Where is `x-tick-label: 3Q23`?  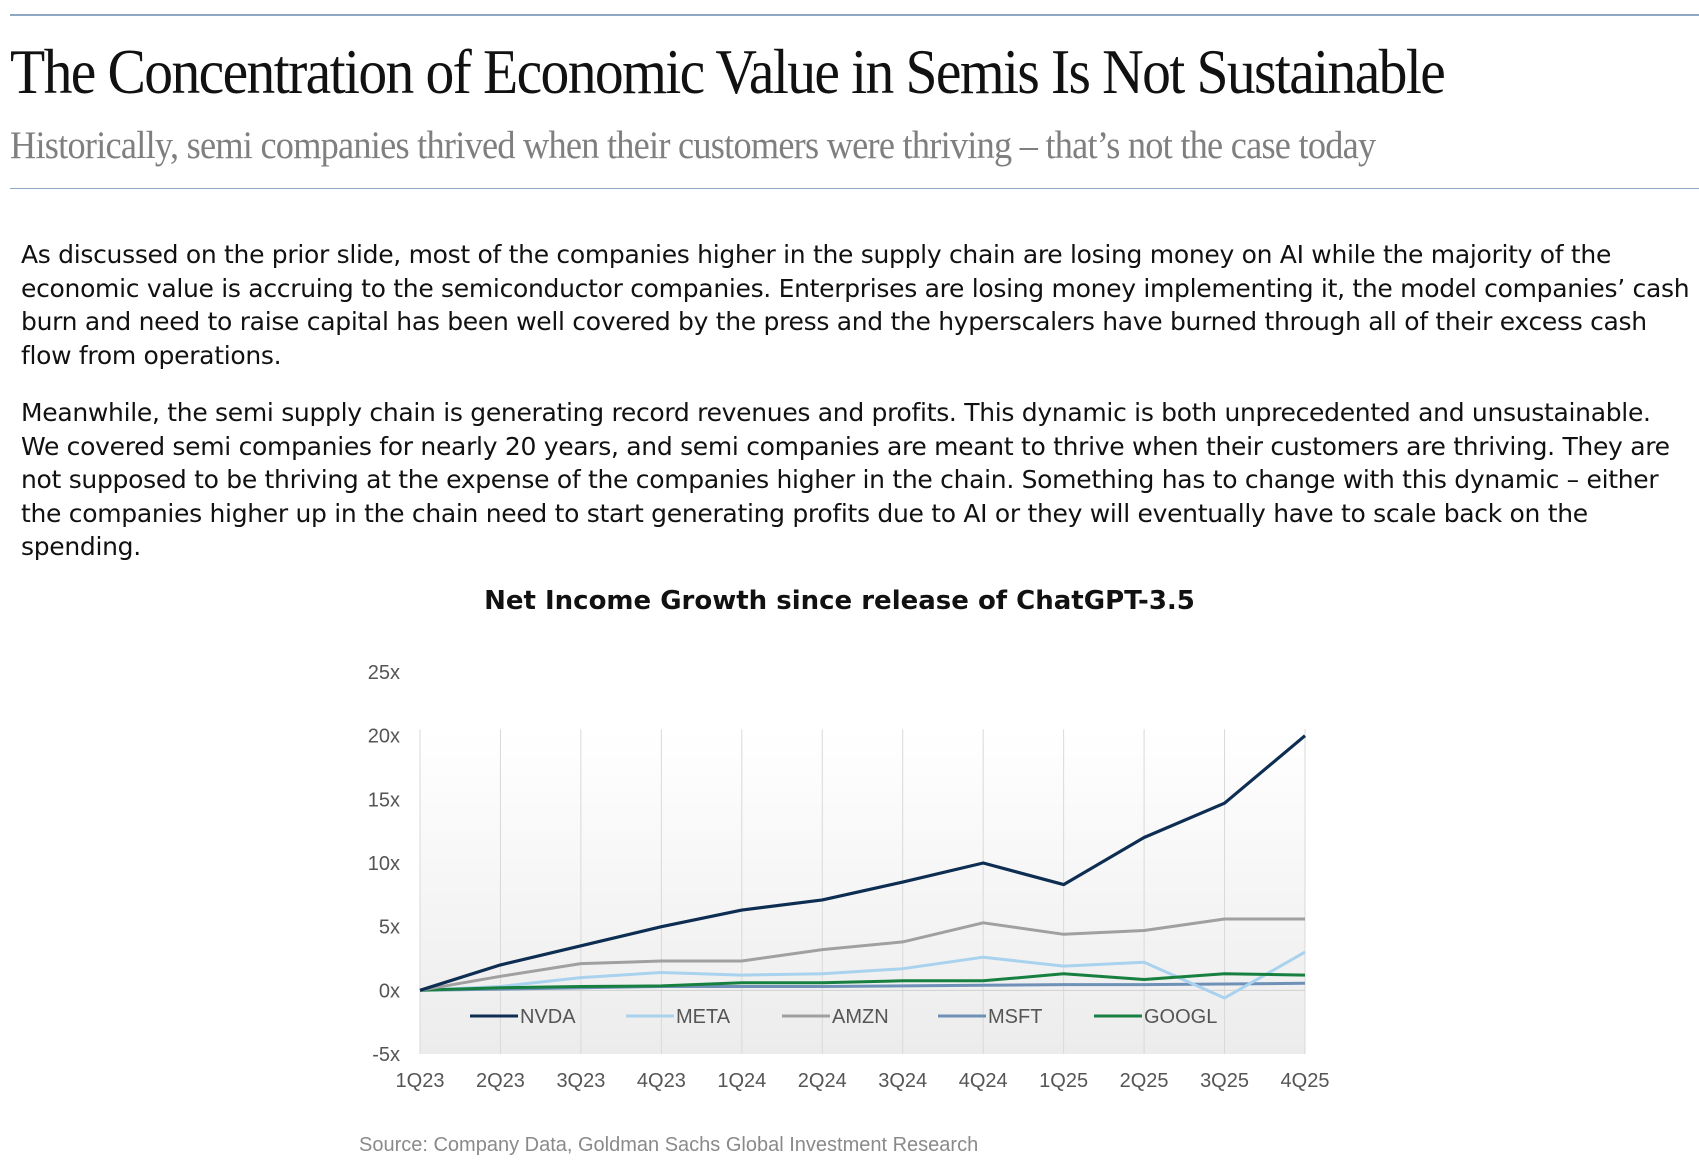
x-tick-label: 3Q23 is located at coordinates (580, 1081).